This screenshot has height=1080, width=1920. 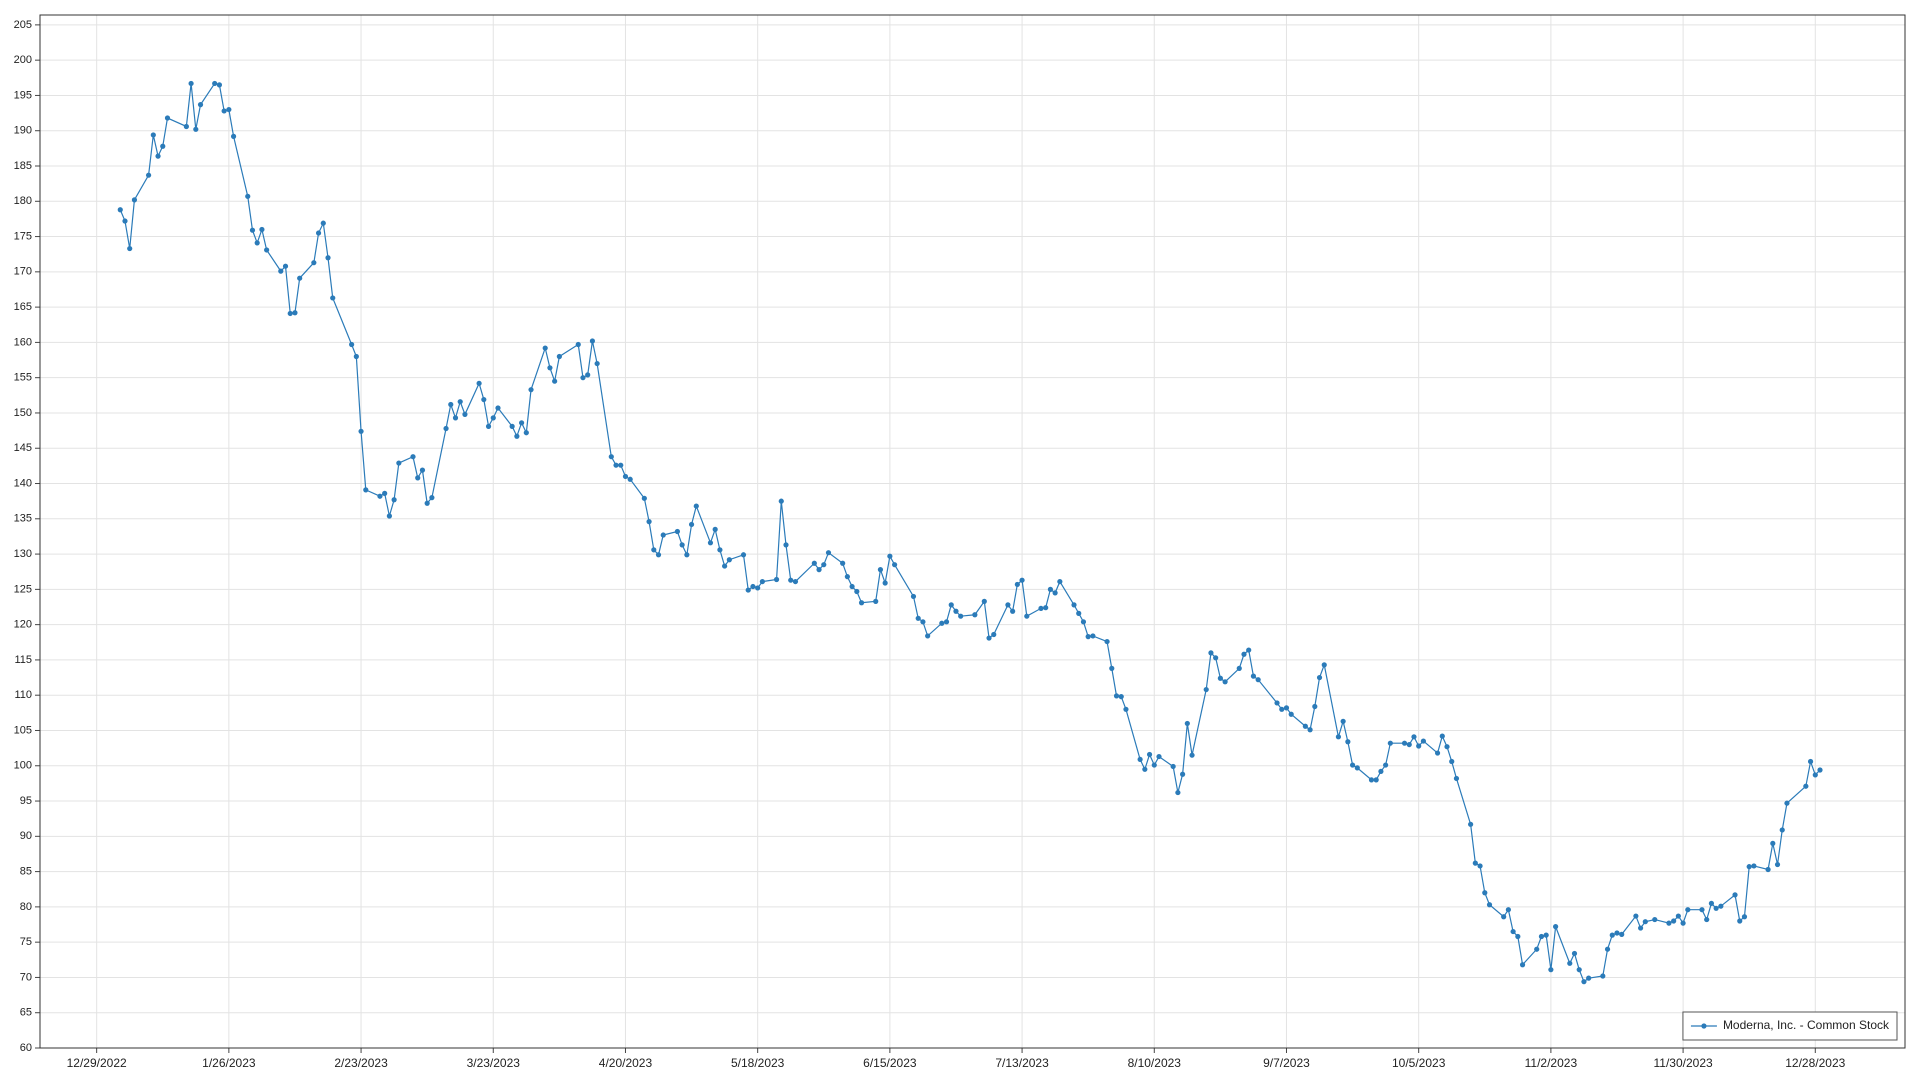 I want to click on y-tick-label: 180, so click(x=23, y=201).